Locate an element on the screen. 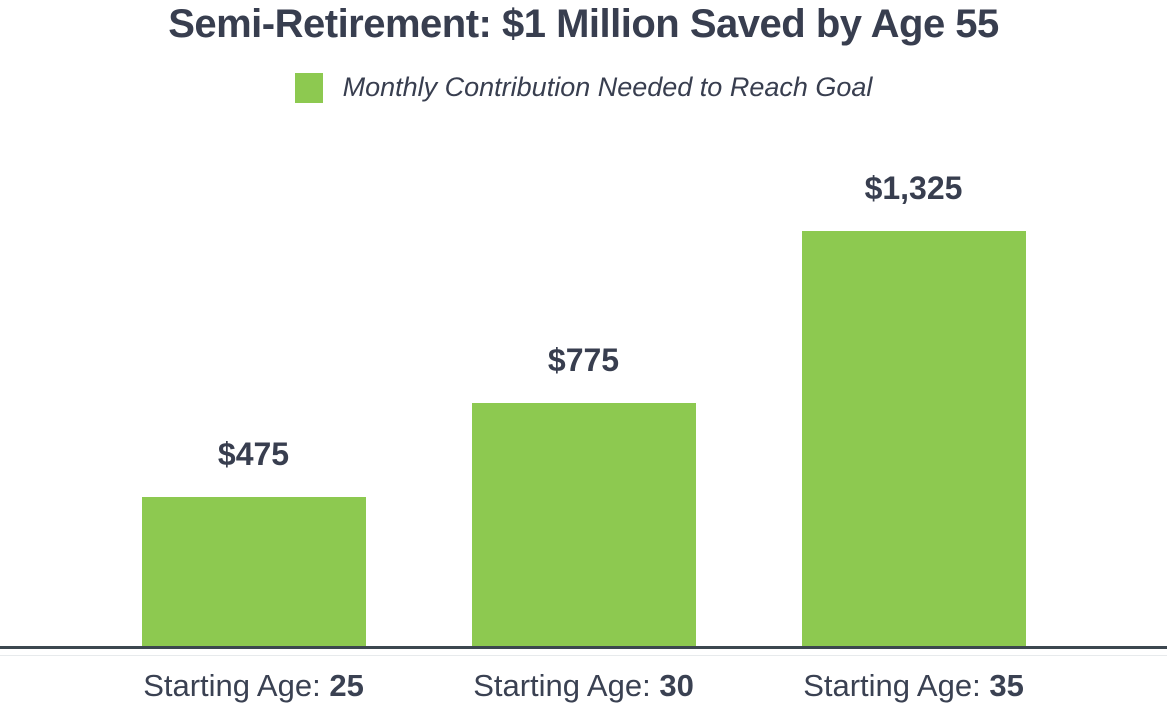 The width and height of the screenshot is (1167, 720). legend-swatch-icon is located at coordinates (308, 87).